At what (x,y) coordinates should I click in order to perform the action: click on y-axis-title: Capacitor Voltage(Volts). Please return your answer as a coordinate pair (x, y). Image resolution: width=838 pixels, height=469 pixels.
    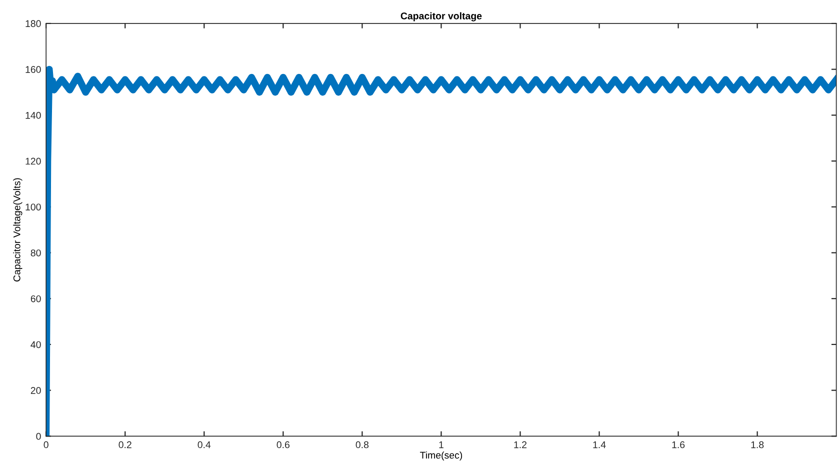
    Looking at the image, I should click on (17, 230).